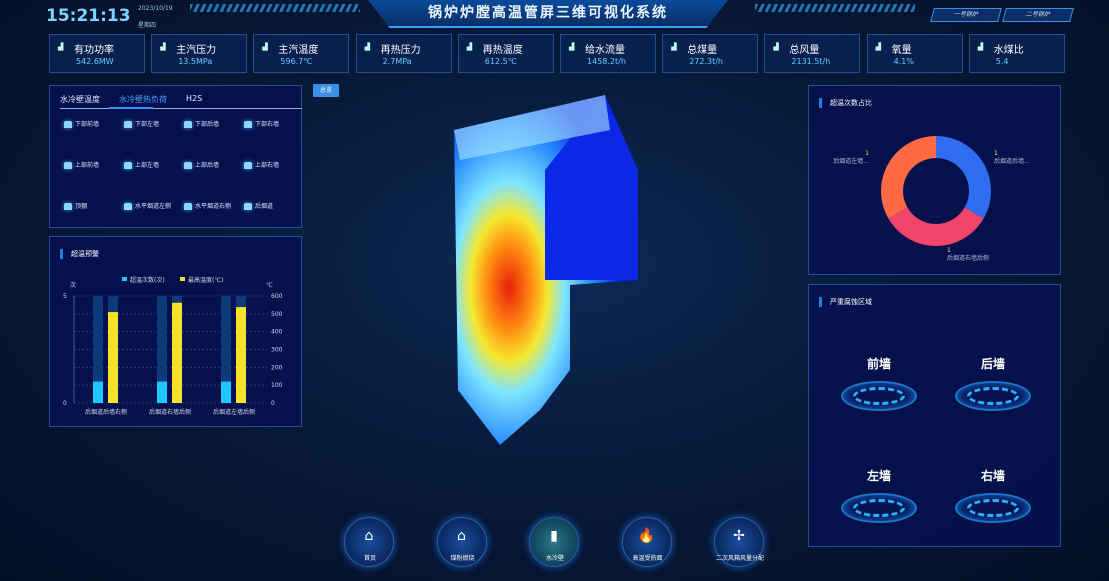 The image size is (1109, 581). Describe the element at coordinates (369, 536) in the screenshot. I see `home-icon: ⌂` at that location.